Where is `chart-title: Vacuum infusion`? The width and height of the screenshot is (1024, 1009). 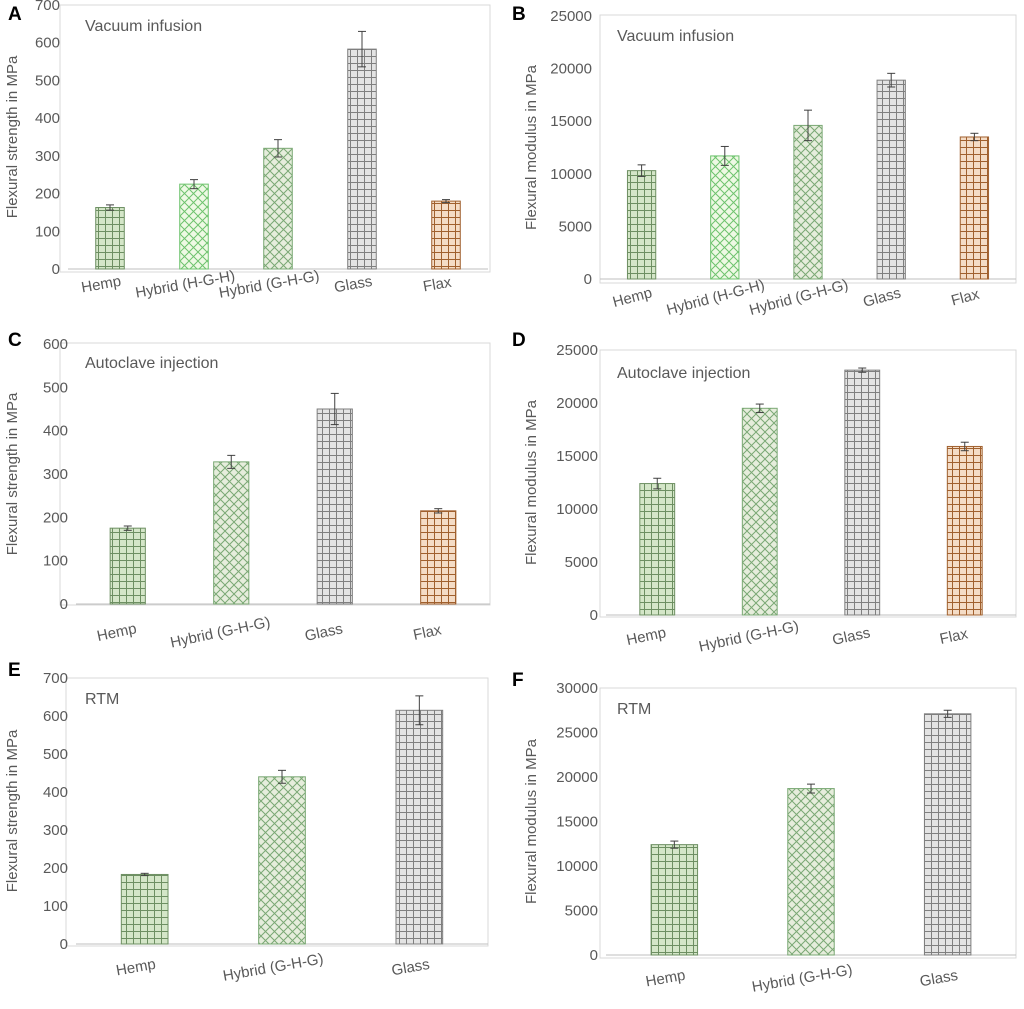 chart-title: Vacuum infusion is located at coordinates (143, 26).